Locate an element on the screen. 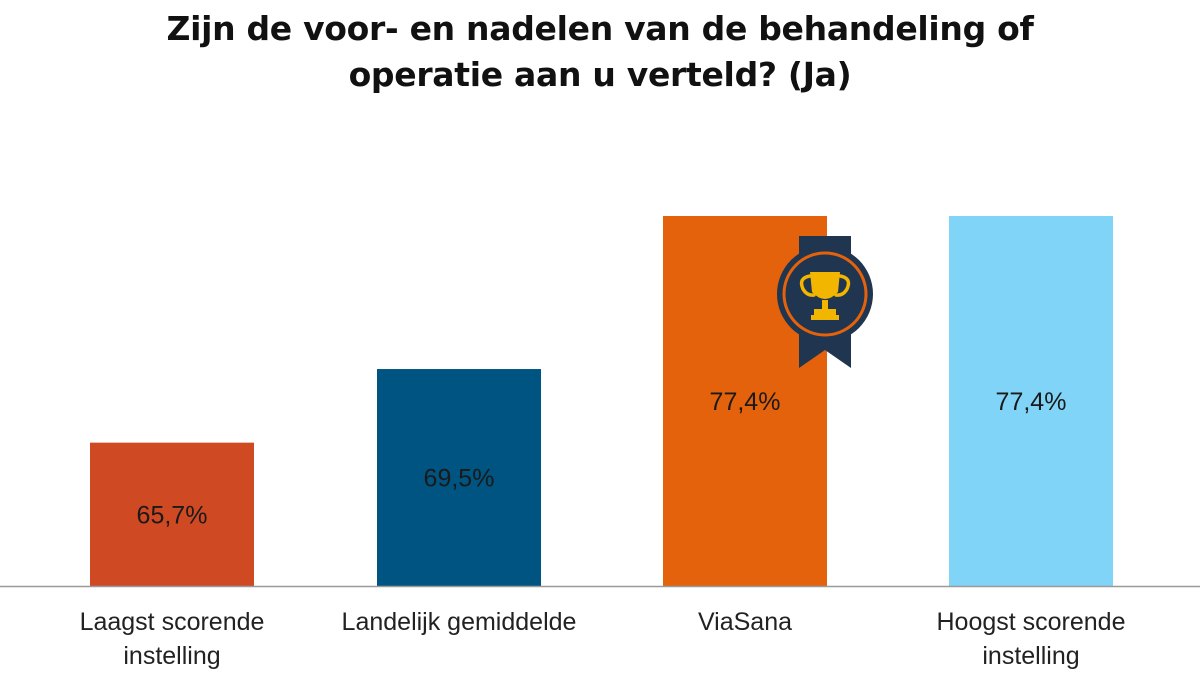 The height and width of the screenshot is (675, 1200). trophy-ribbon-icon is located at coordinates (825, 302).